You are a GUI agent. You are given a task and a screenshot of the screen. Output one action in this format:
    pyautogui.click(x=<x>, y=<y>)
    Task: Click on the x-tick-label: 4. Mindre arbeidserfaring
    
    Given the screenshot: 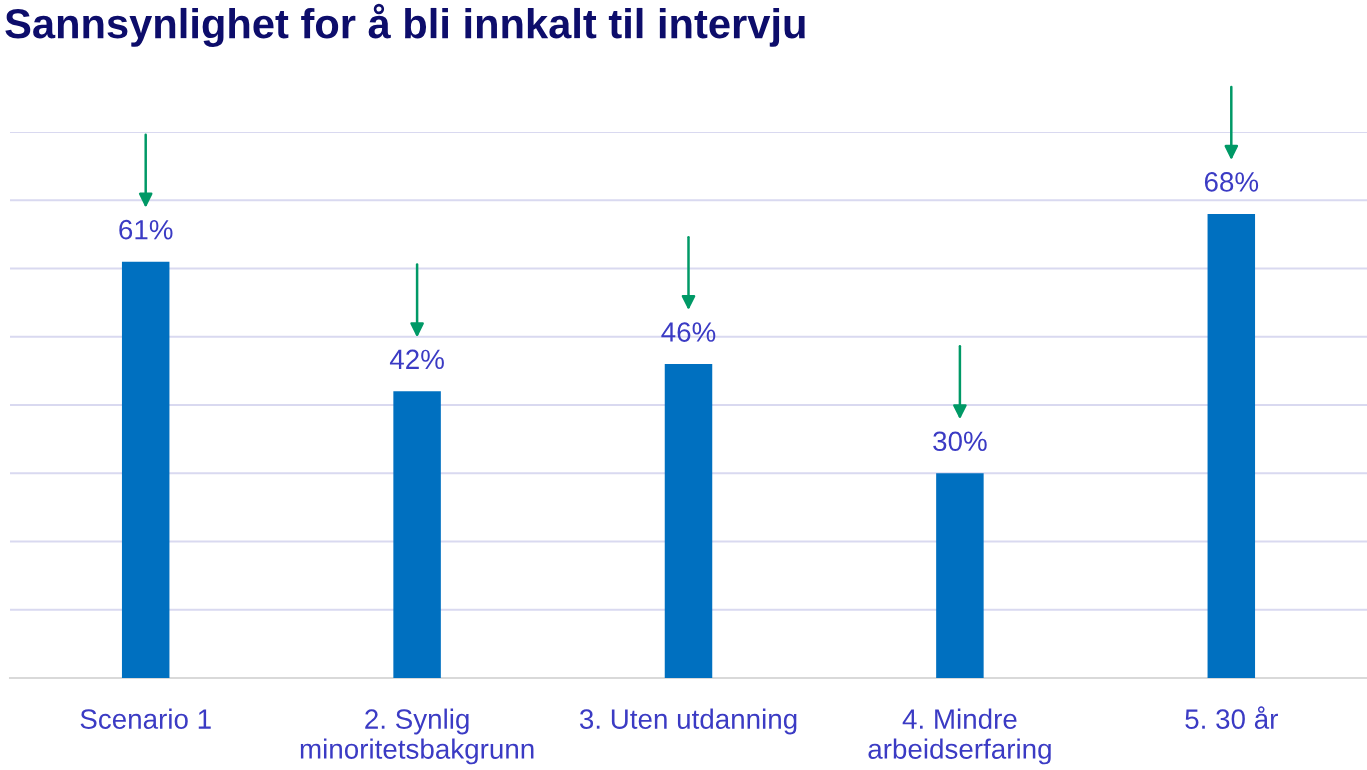 What is the action you would take?
    pyautogui.click(x=959, y=736)
    